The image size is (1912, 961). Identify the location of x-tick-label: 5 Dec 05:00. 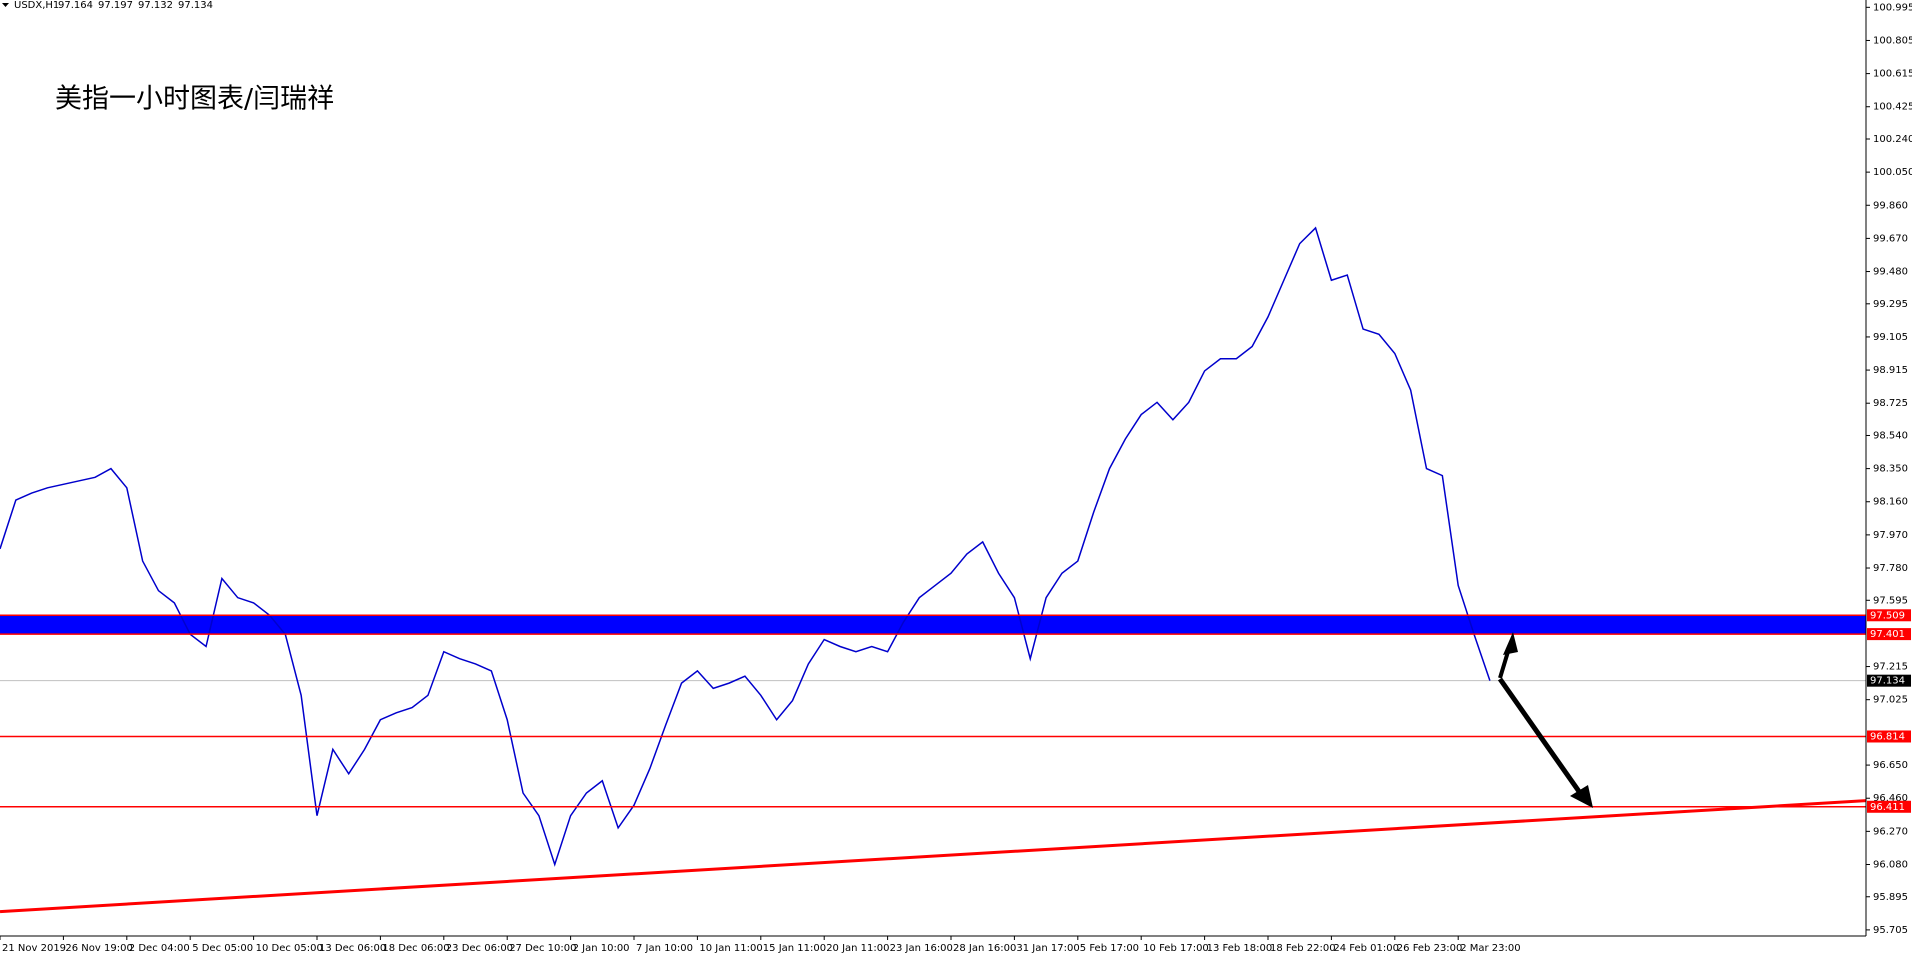
(222, 948).